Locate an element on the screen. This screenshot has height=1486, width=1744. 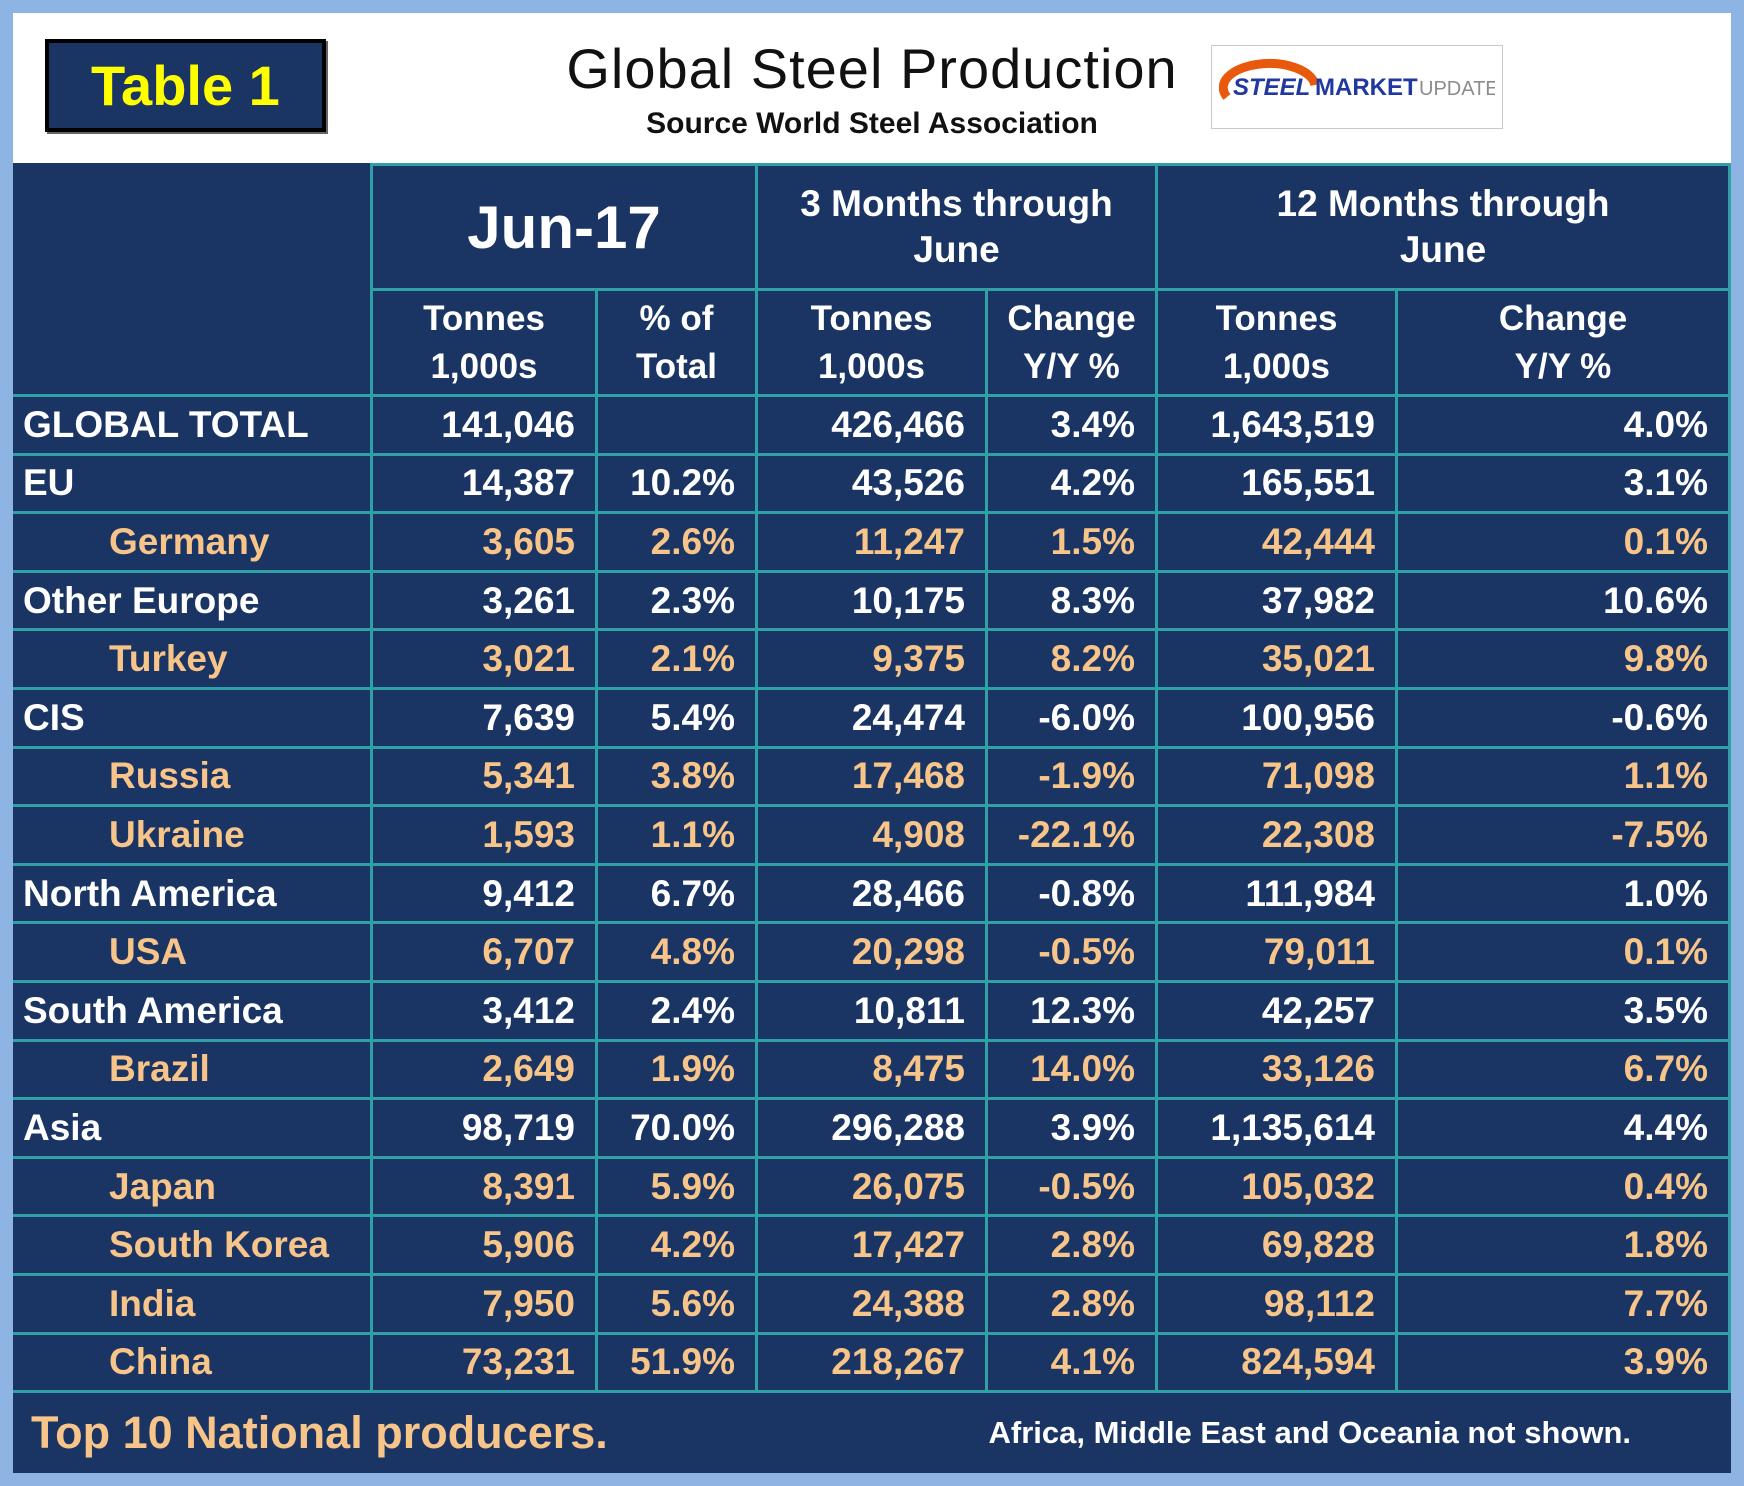
row-label: Asia is located at coordinates (193, 1129).